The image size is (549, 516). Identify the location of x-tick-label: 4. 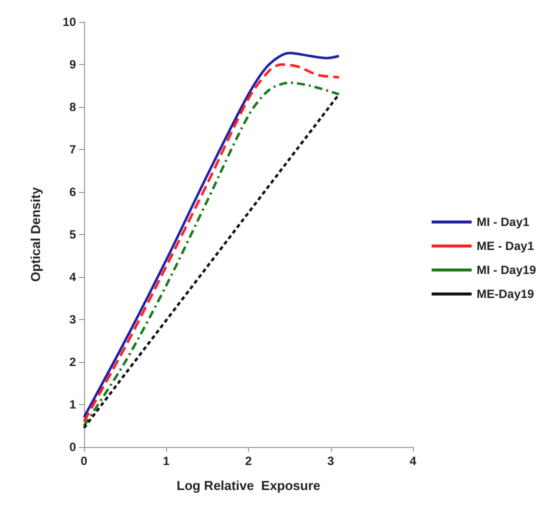
(413, 461).